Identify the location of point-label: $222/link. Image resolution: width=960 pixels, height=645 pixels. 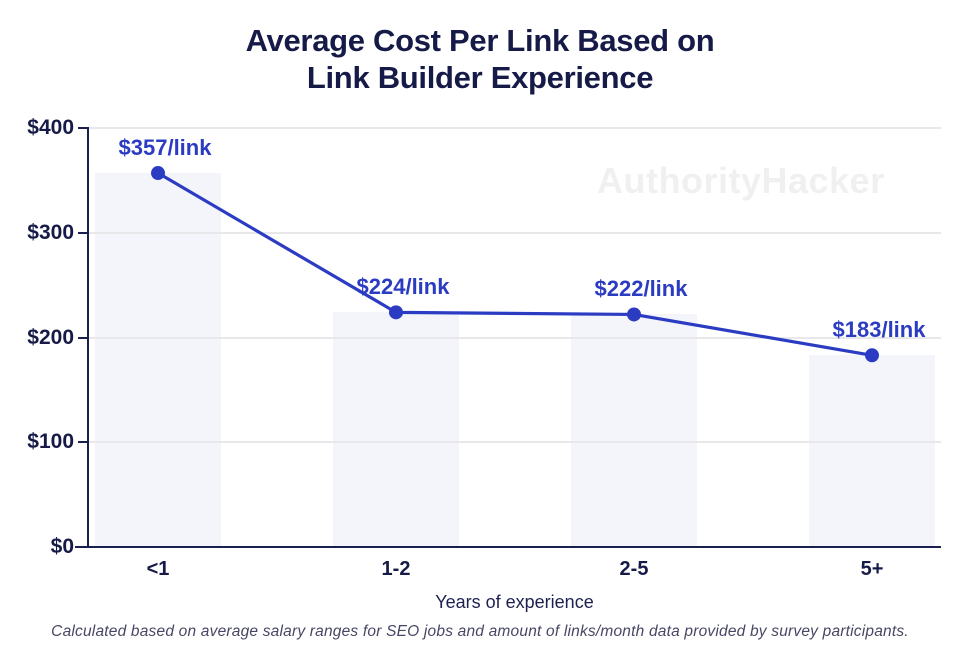
(641, 289).